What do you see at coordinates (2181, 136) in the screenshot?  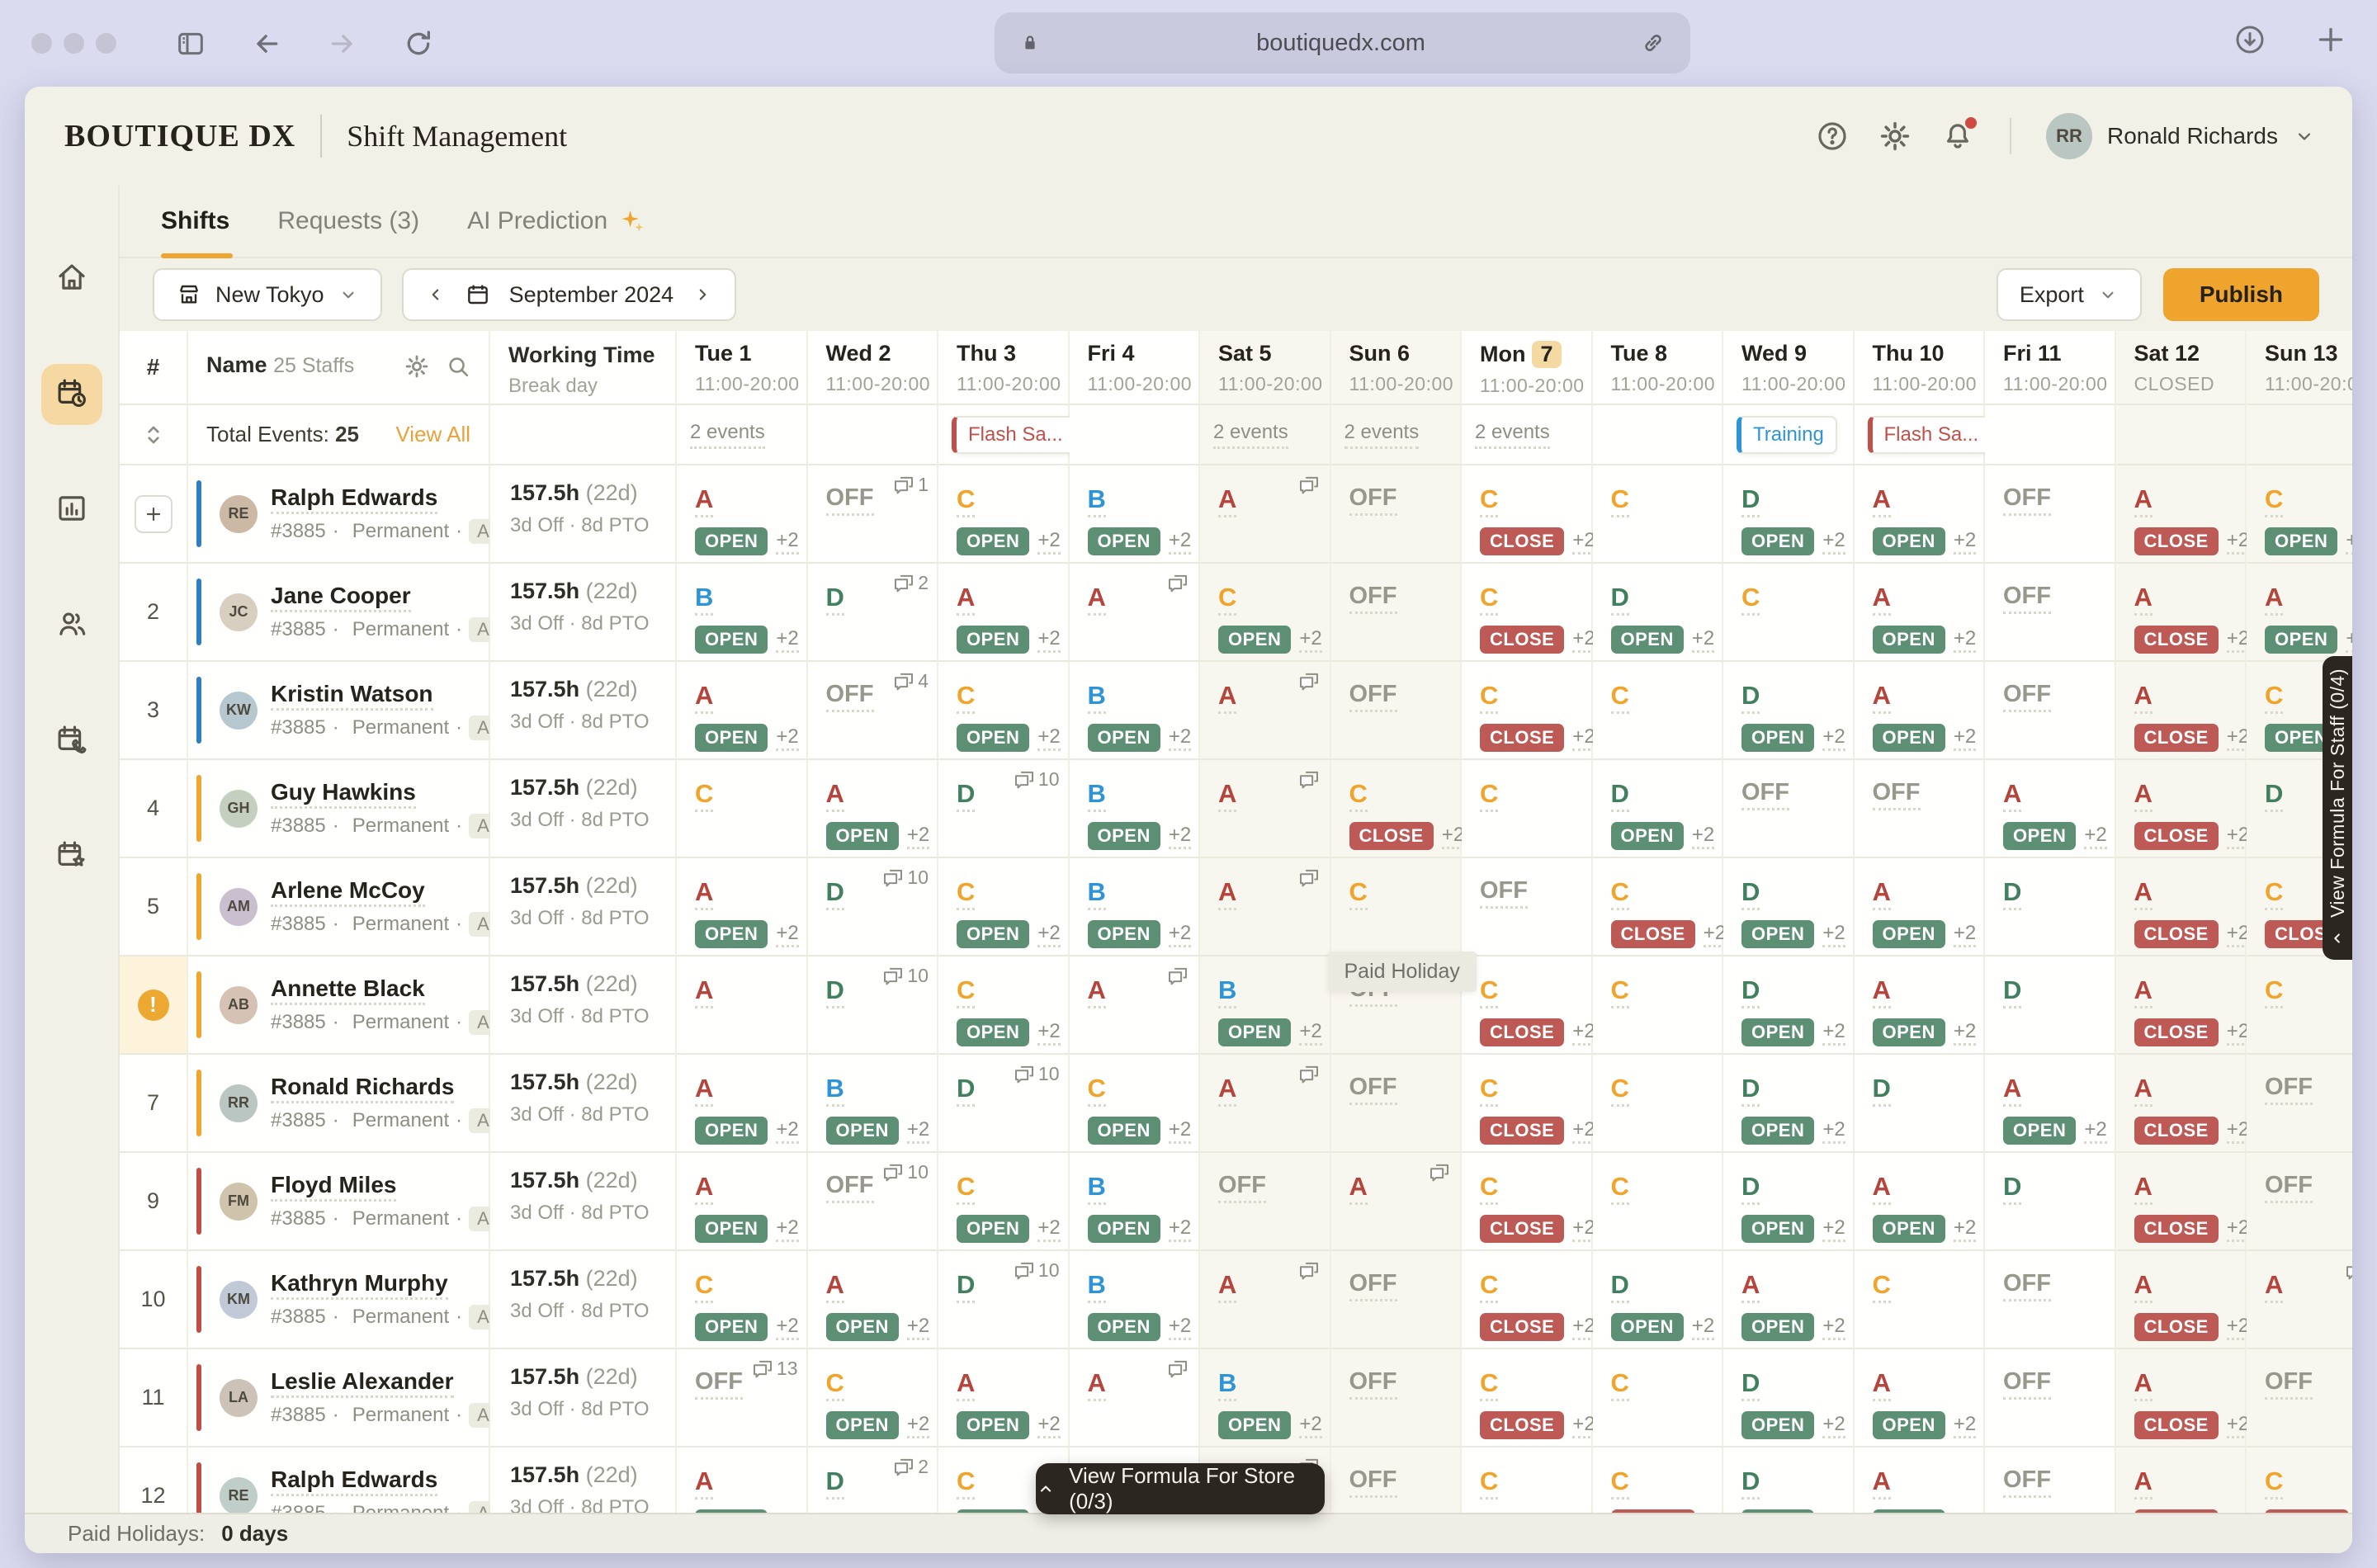 I see `user-menu: RR Ronald Richards` at bounding box center [2181, 136].